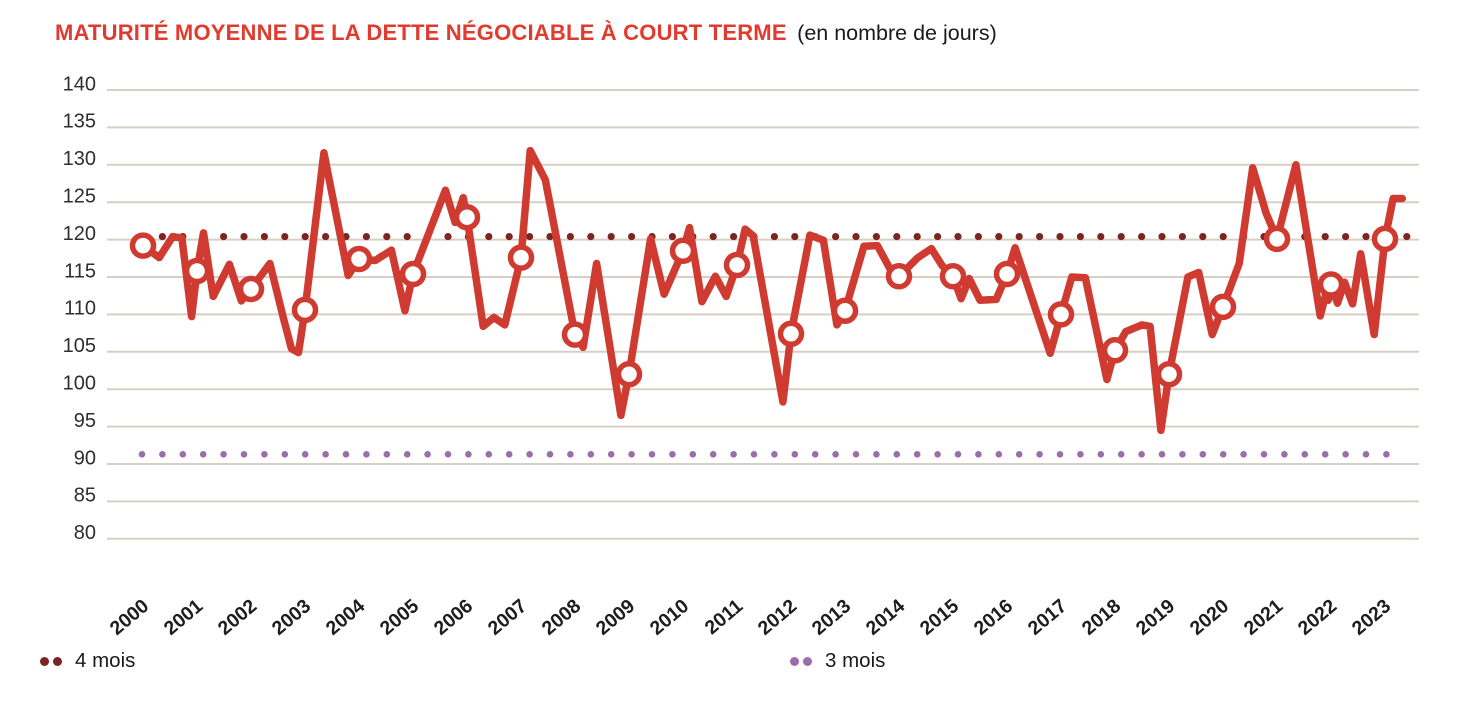 This screenshot has height=706, width=1480. I want to click on y-tick-label: 125, so click(79, 196).